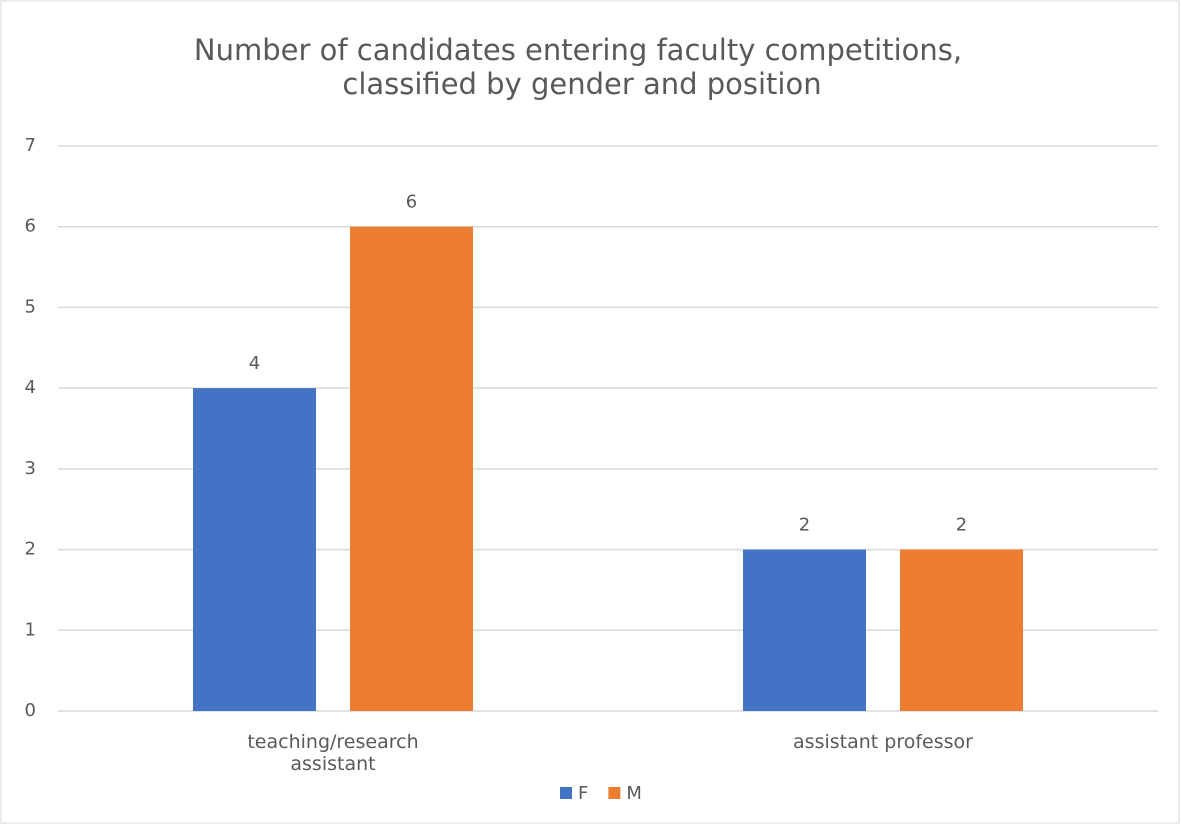  I want to click on y-tick-label: 2, so click(30, 549).